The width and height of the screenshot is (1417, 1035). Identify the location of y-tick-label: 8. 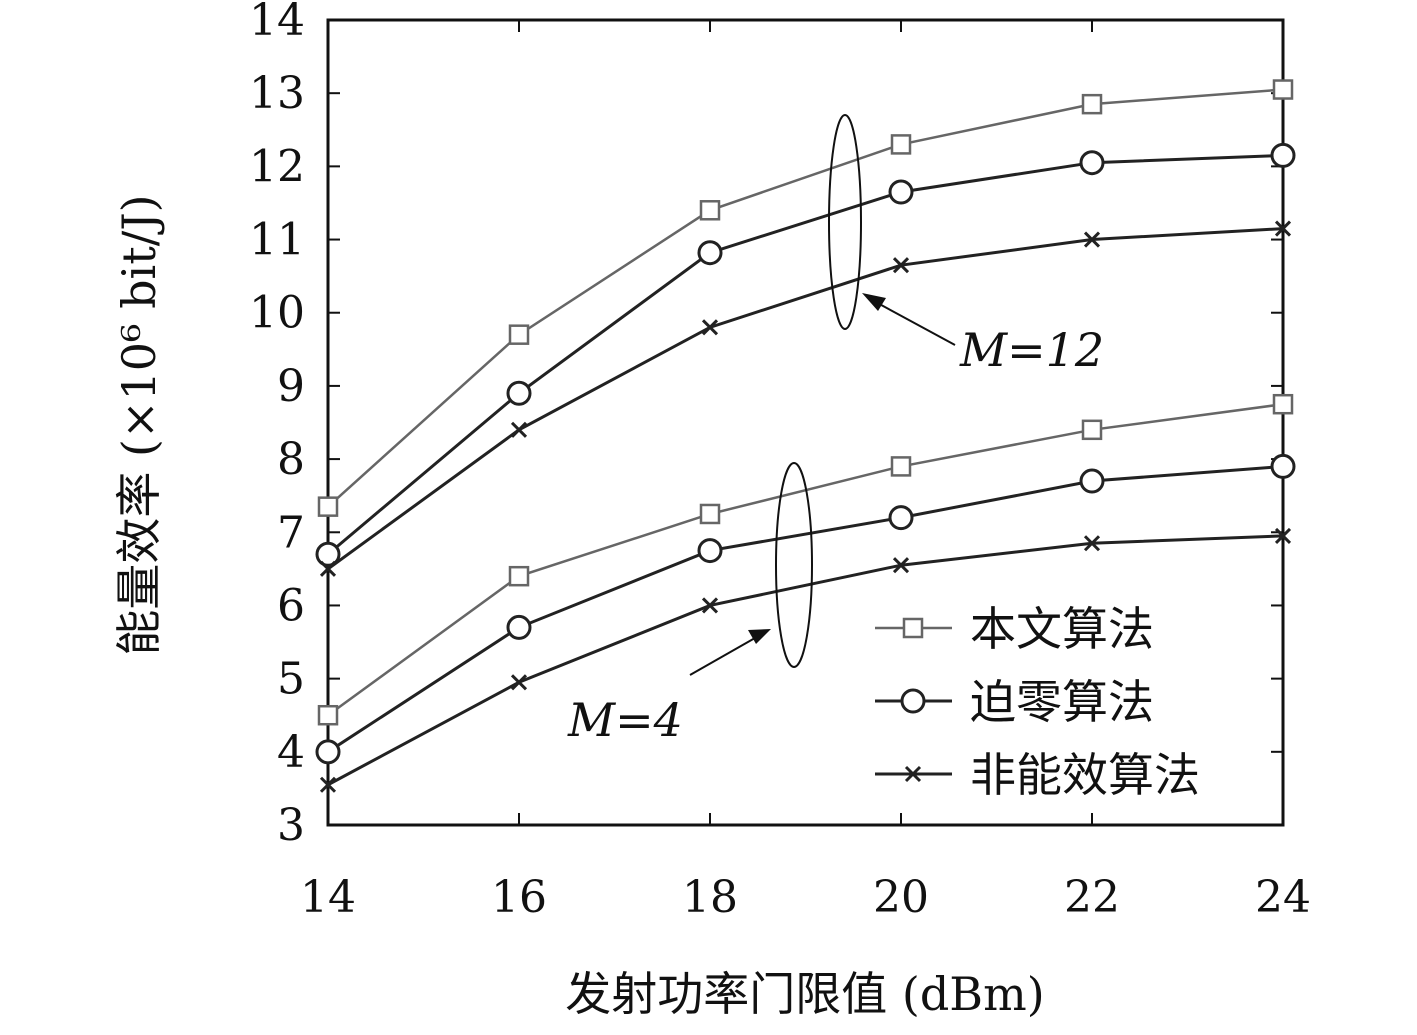
(291, 459).